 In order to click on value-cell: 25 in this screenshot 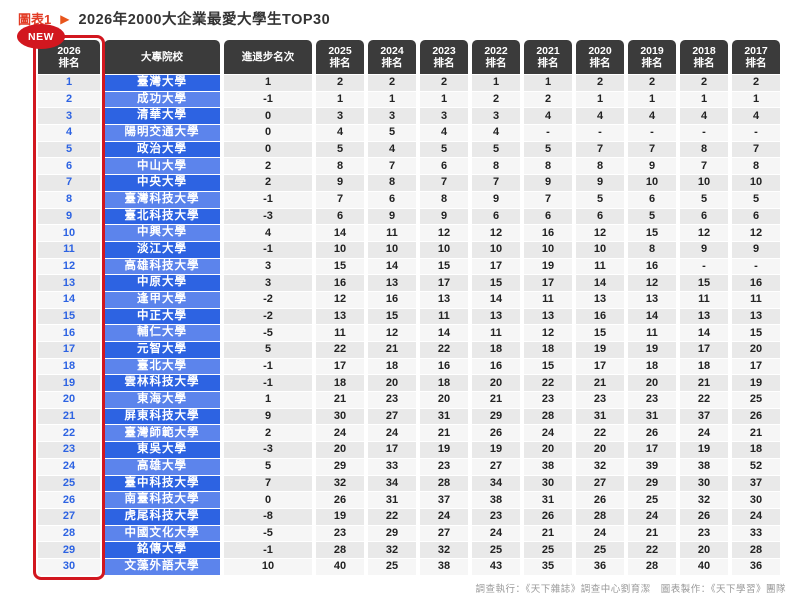, I will do `click(392, 566)`.